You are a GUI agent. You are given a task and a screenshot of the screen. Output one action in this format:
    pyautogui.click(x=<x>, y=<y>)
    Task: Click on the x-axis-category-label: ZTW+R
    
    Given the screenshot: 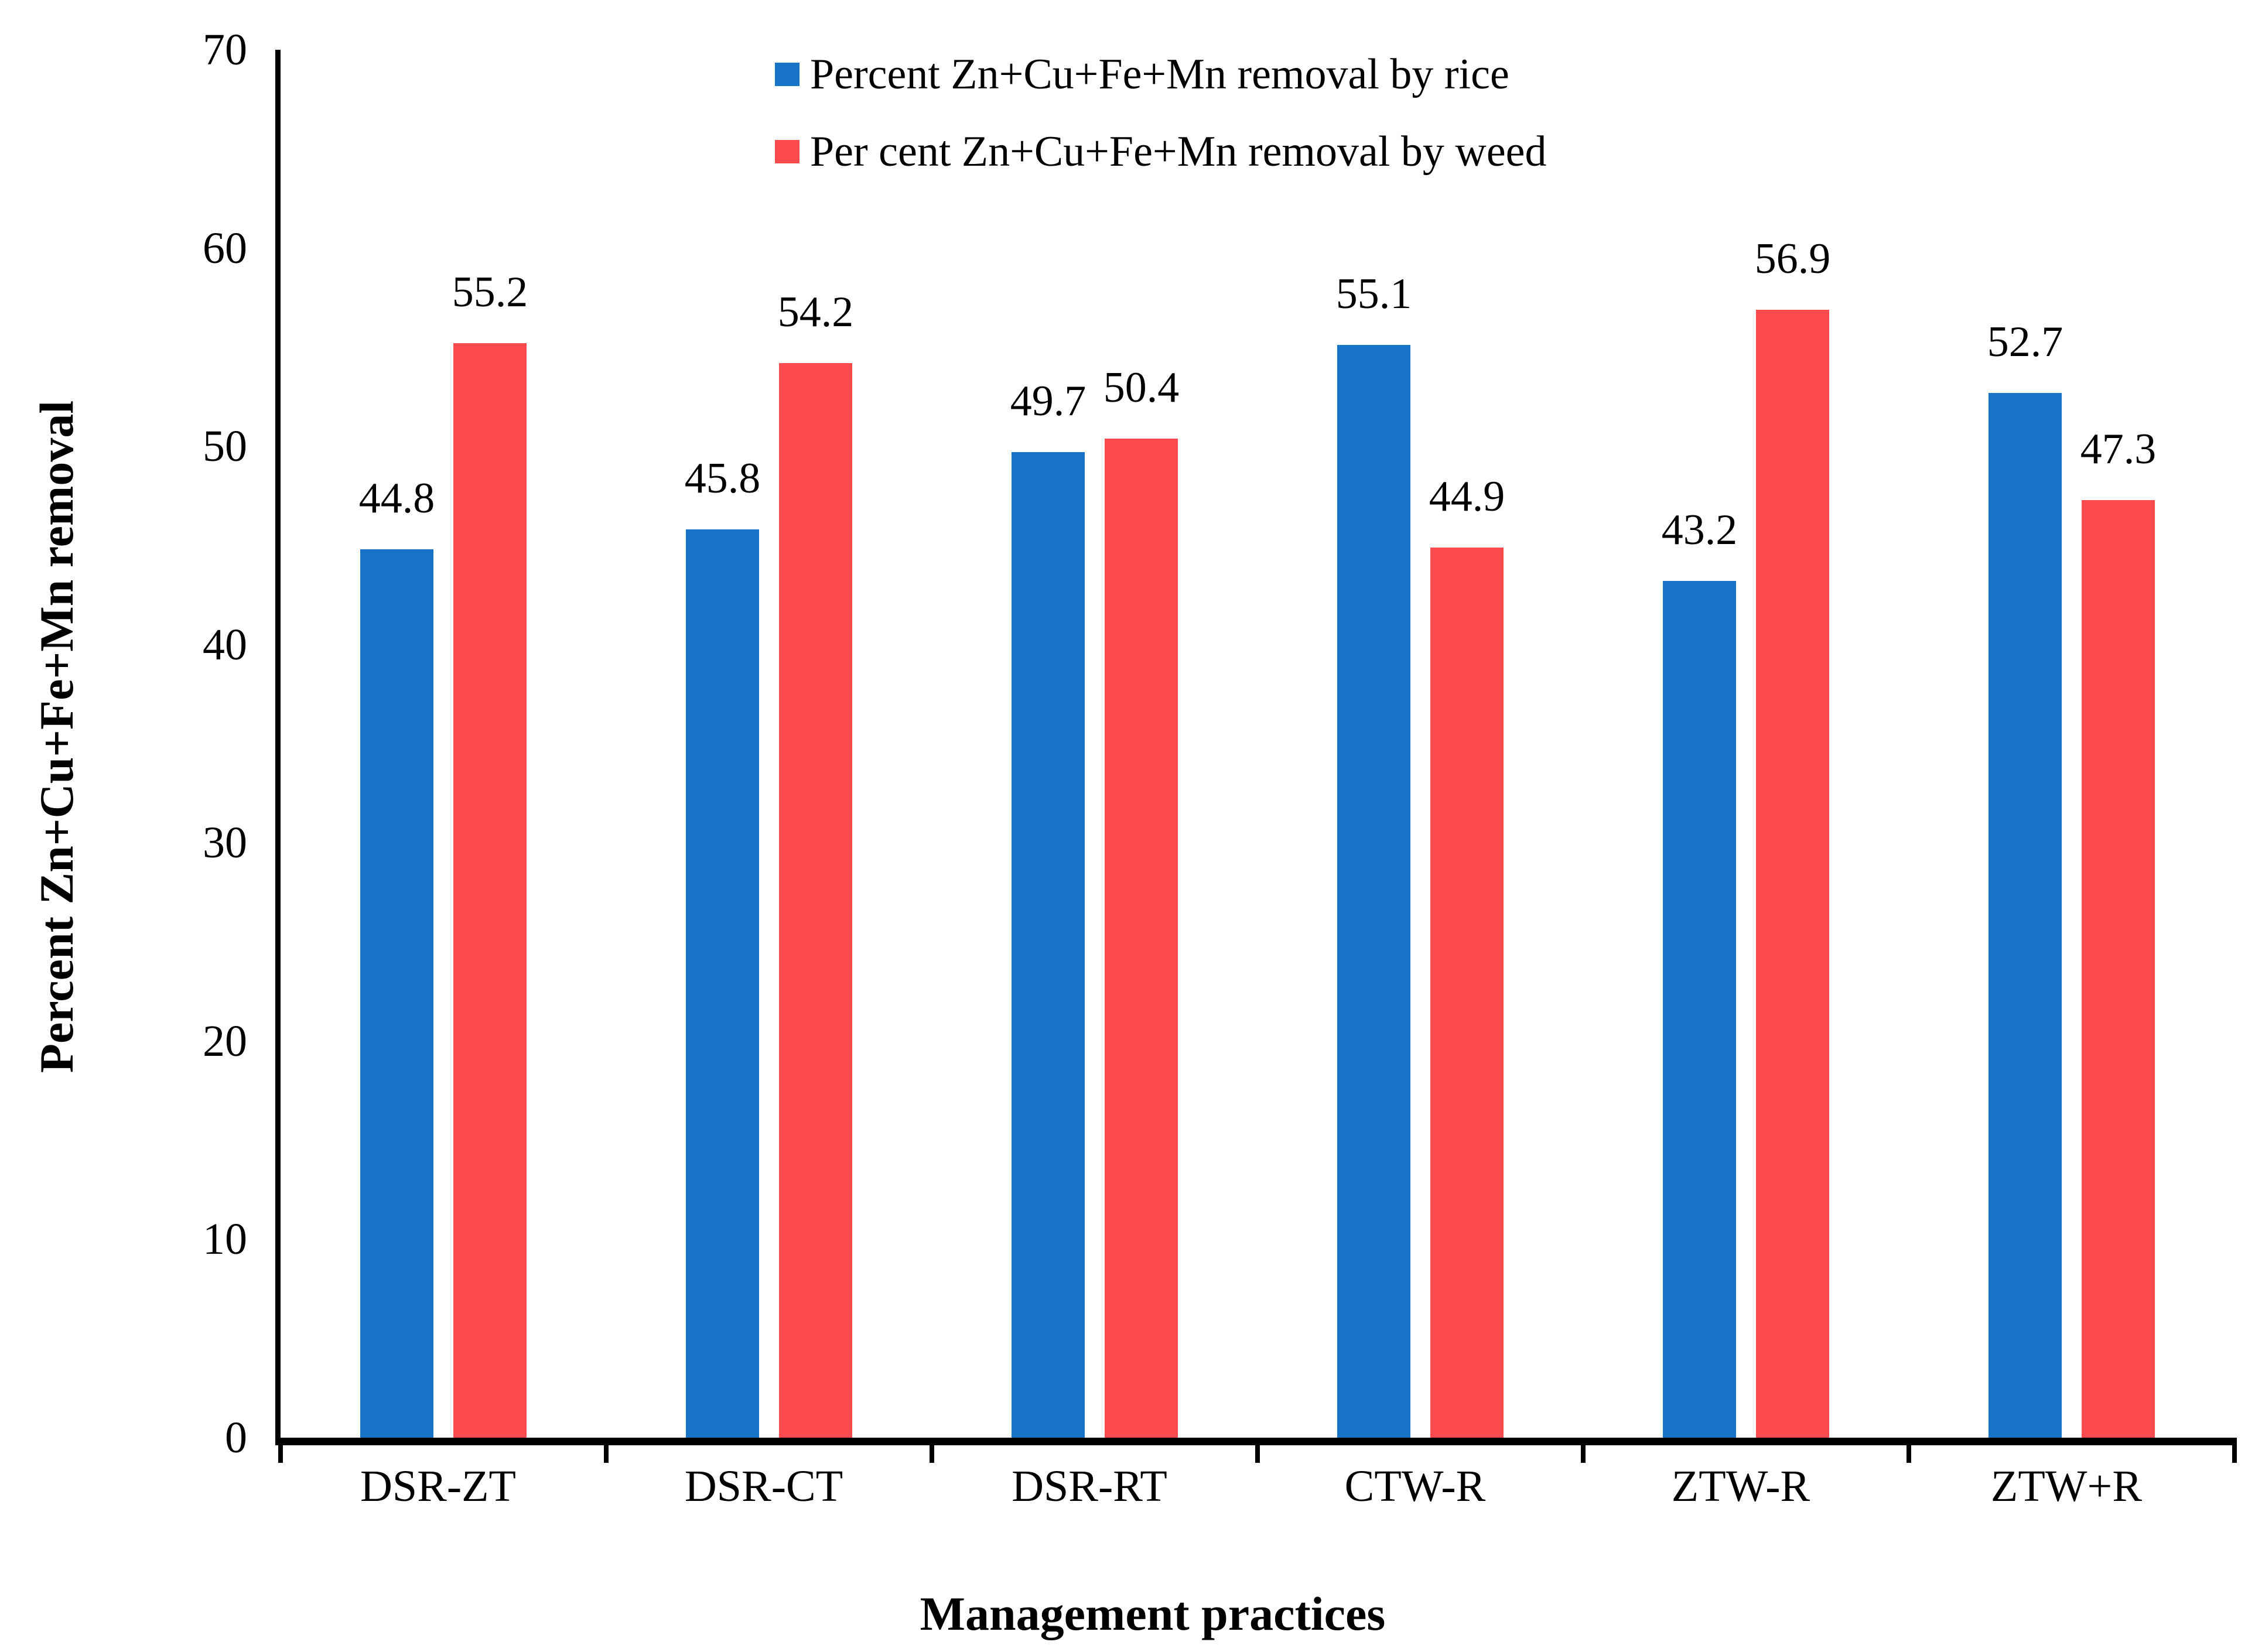 What is the action you would take?
    pyautogui.click(x=2066, y=1486)
    